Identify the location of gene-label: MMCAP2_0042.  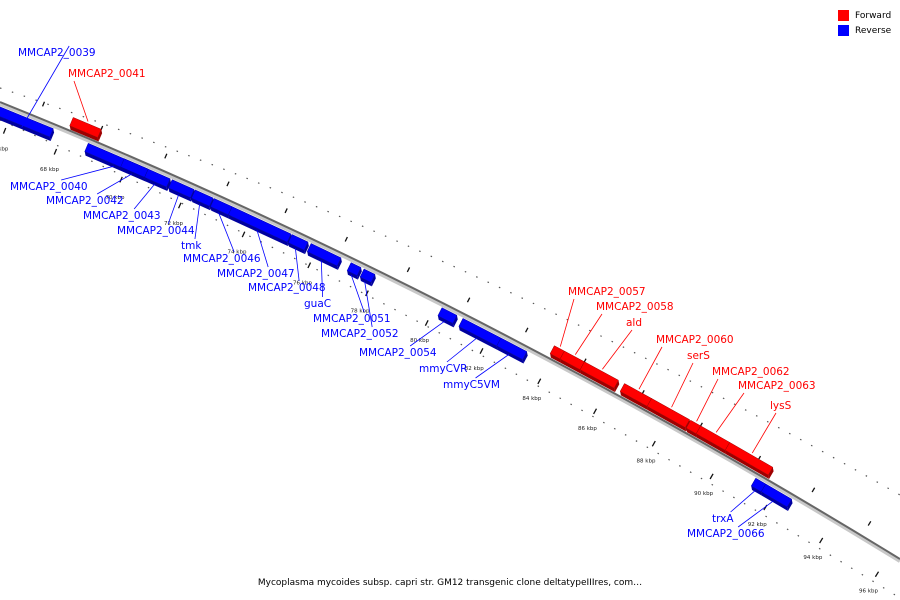
(85, 201).